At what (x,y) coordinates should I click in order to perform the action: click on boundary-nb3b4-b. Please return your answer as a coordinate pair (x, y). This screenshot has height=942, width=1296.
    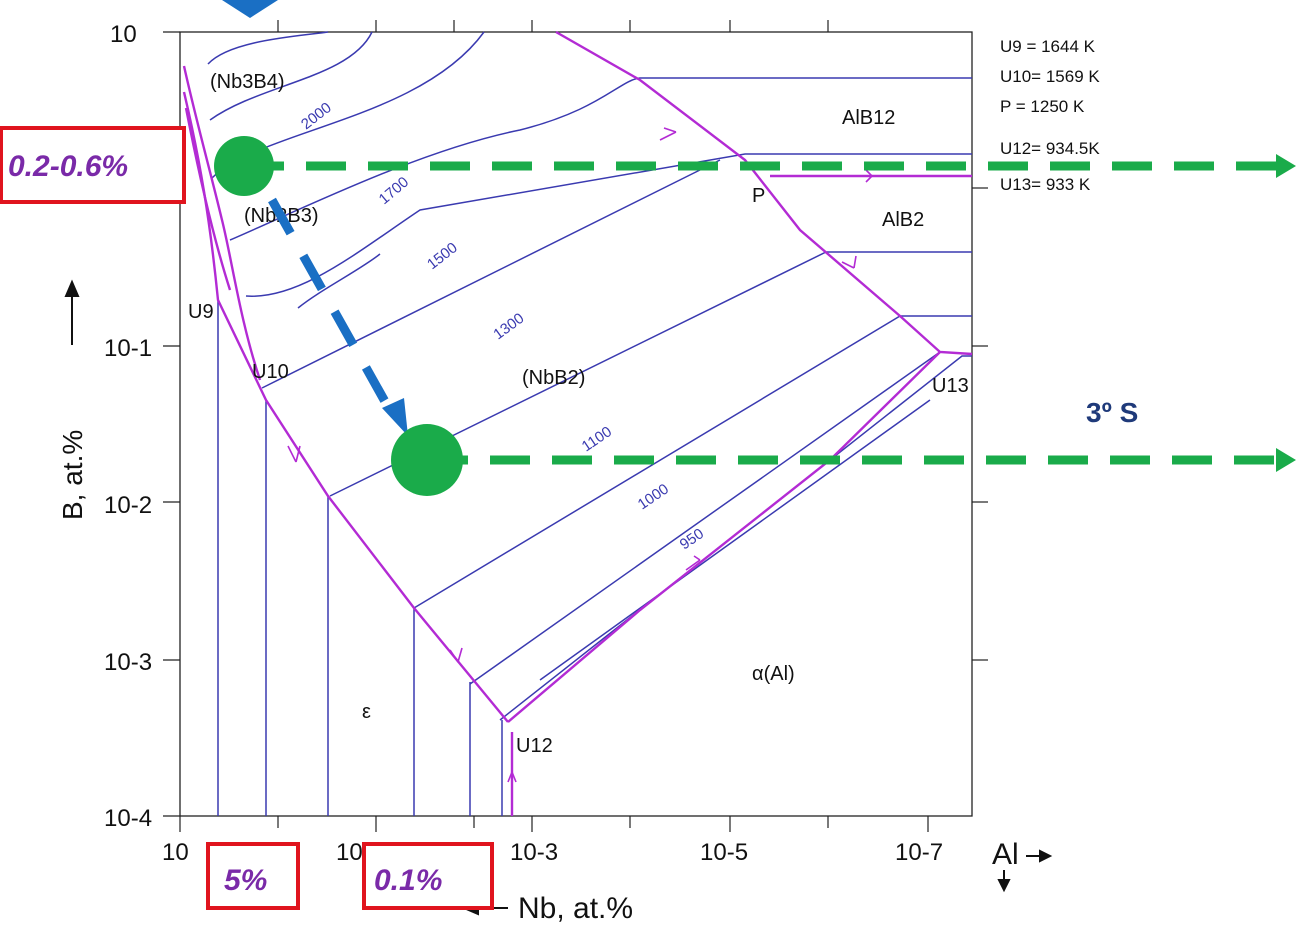
    Looking at the image, I should click on (208, 199).